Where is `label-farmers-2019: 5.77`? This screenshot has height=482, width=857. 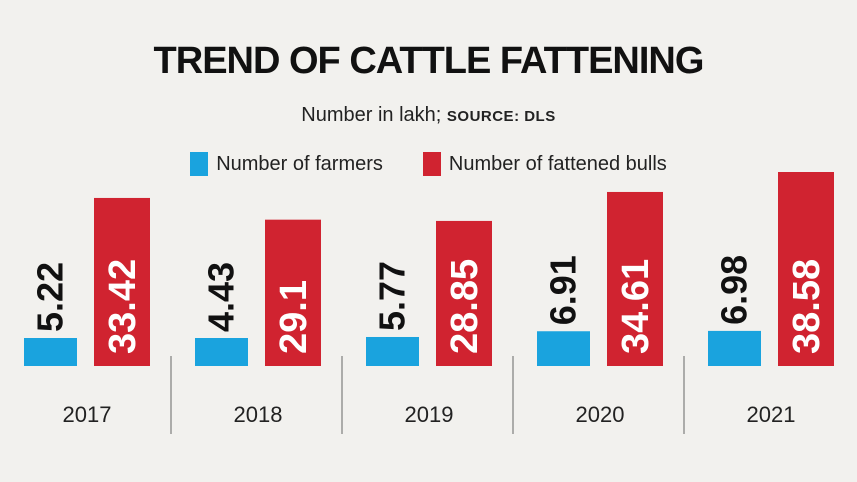
label-farmers-2019: 5.77 is located at coordinates (392, 296).